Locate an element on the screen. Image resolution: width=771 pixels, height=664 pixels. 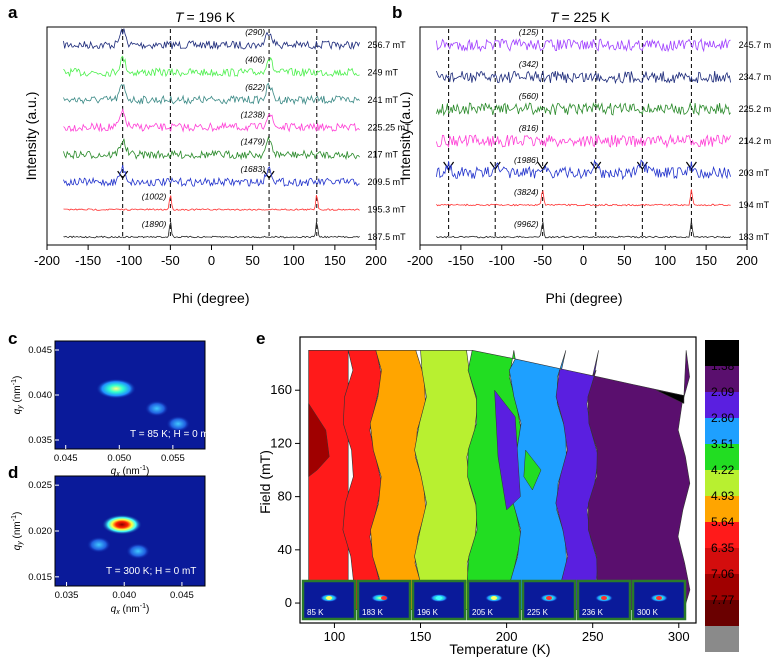
panel-b-title: T = 225 K is located at coordinates (580, 17).